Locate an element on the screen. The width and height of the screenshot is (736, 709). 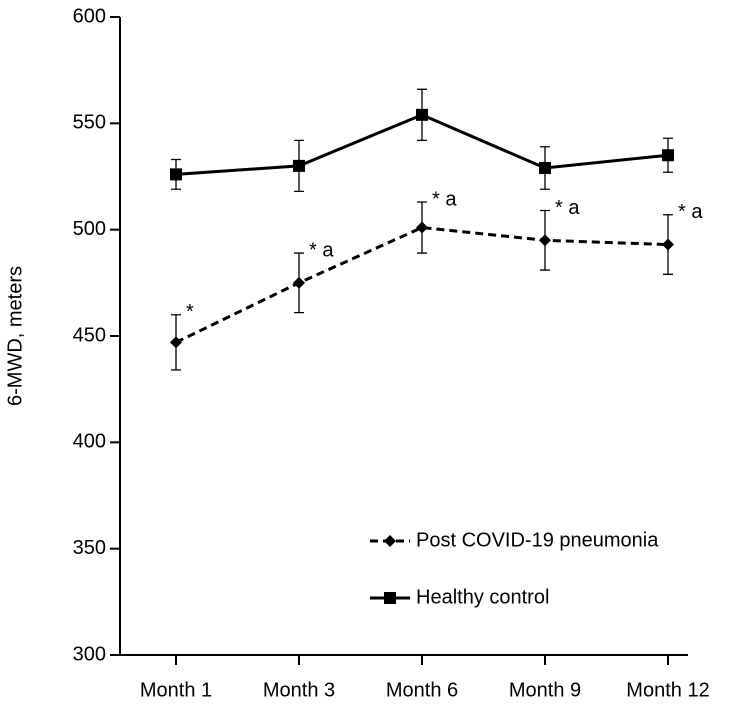
annotation: * is located at coordinates (190, 312).